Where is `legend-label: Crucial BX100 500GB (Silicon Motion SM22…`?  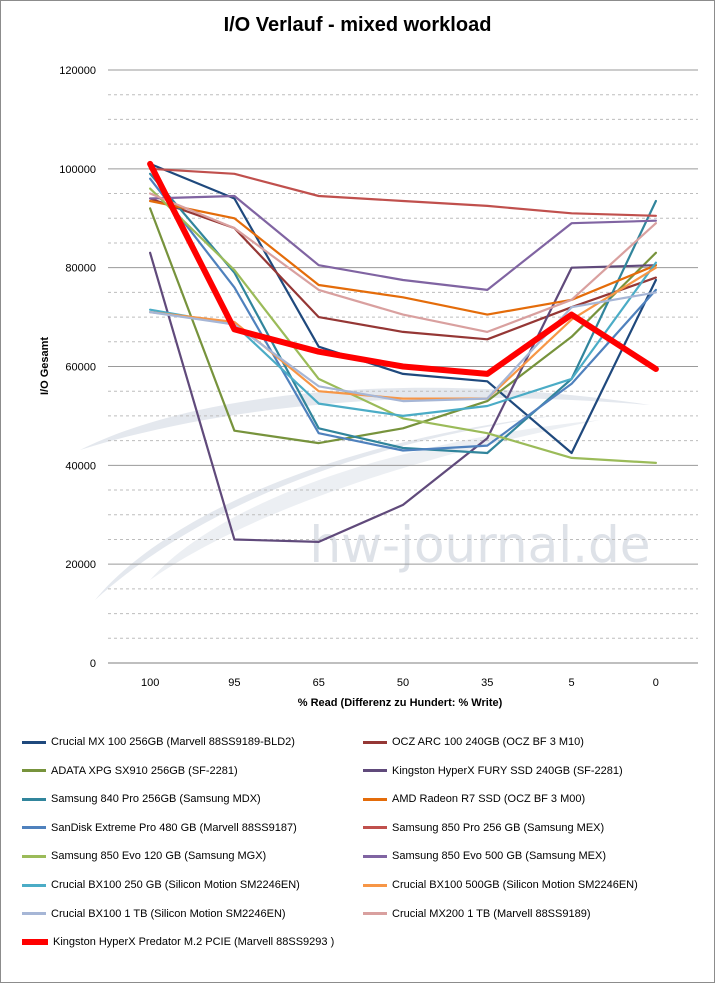 legend-label: Crucial BX100 500GB (Silicon Motion SM22… is located at coordinates (515, 885).